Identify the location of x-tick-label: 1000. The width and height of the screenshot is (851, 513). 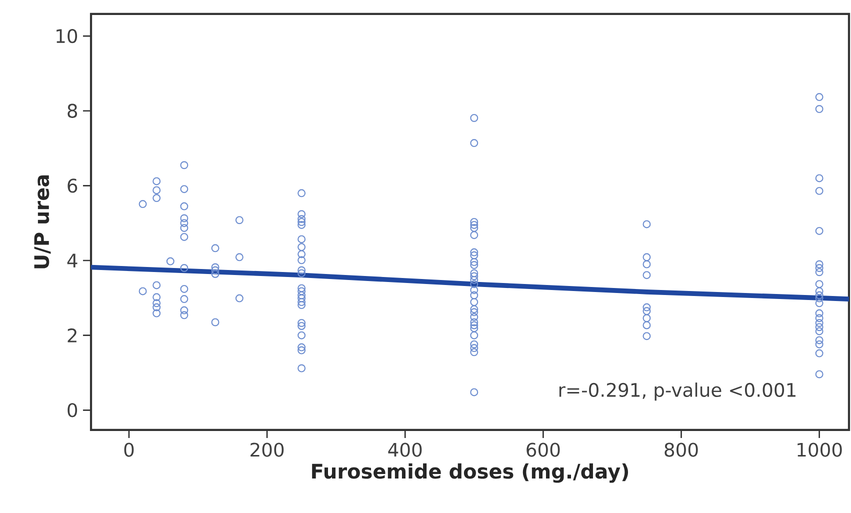
(820, 449).